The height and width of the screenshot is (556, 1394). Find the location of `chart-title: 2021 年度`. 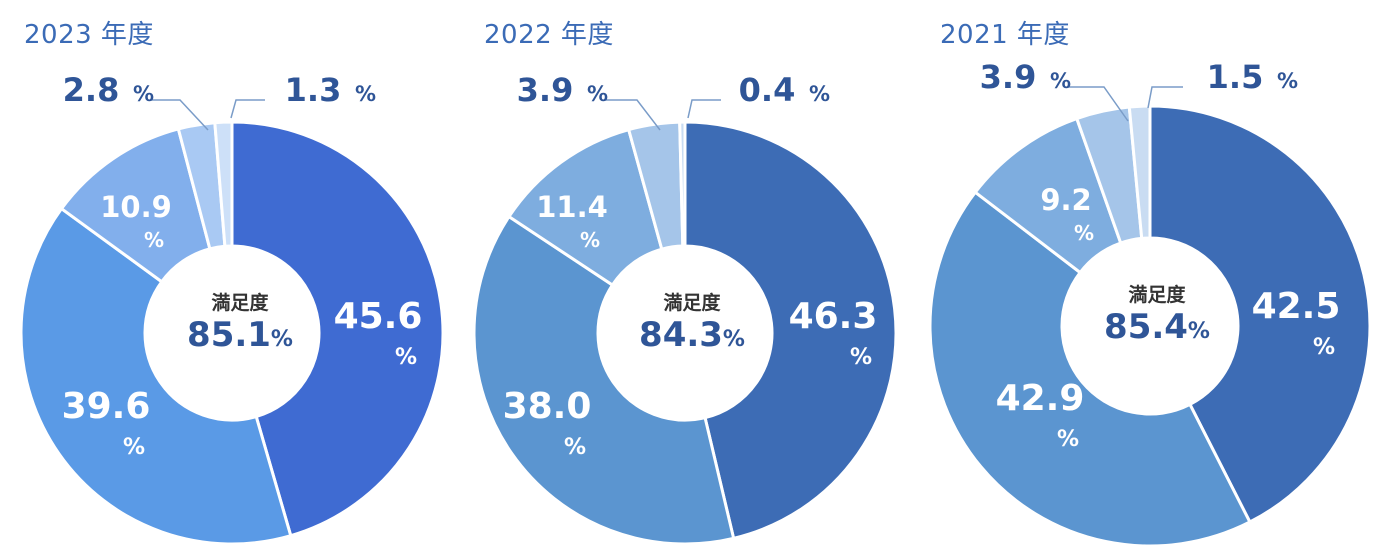

chart-title: 2021 年度 is located at coordinates (1005, 35).